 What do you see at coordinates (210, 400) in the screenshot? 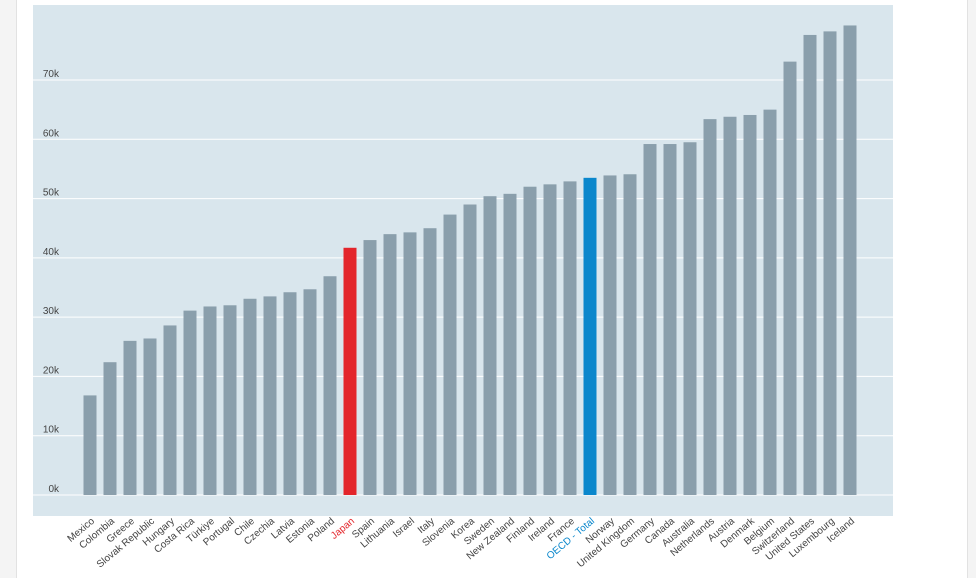
I see `bar-t-rkiye` at bounding box center [210, 400].